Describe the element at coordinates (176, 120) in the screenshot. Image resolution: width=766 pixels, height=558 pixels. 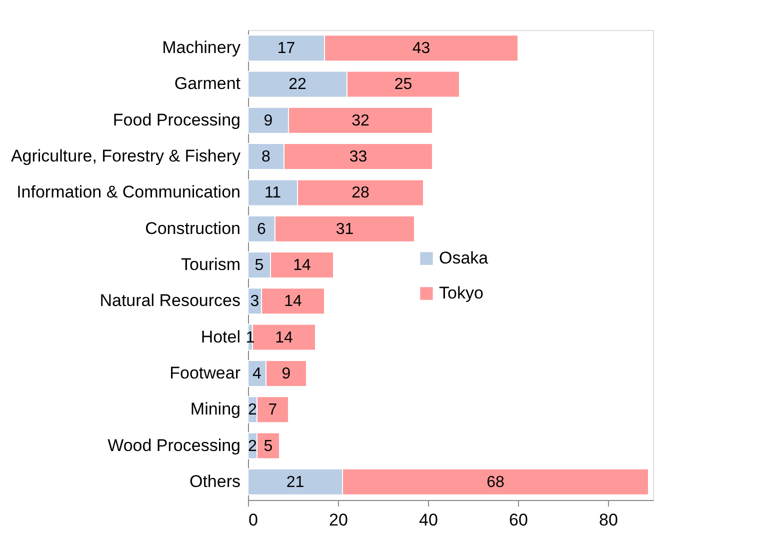
I see `y-tick-label: Food Processing` at that location.